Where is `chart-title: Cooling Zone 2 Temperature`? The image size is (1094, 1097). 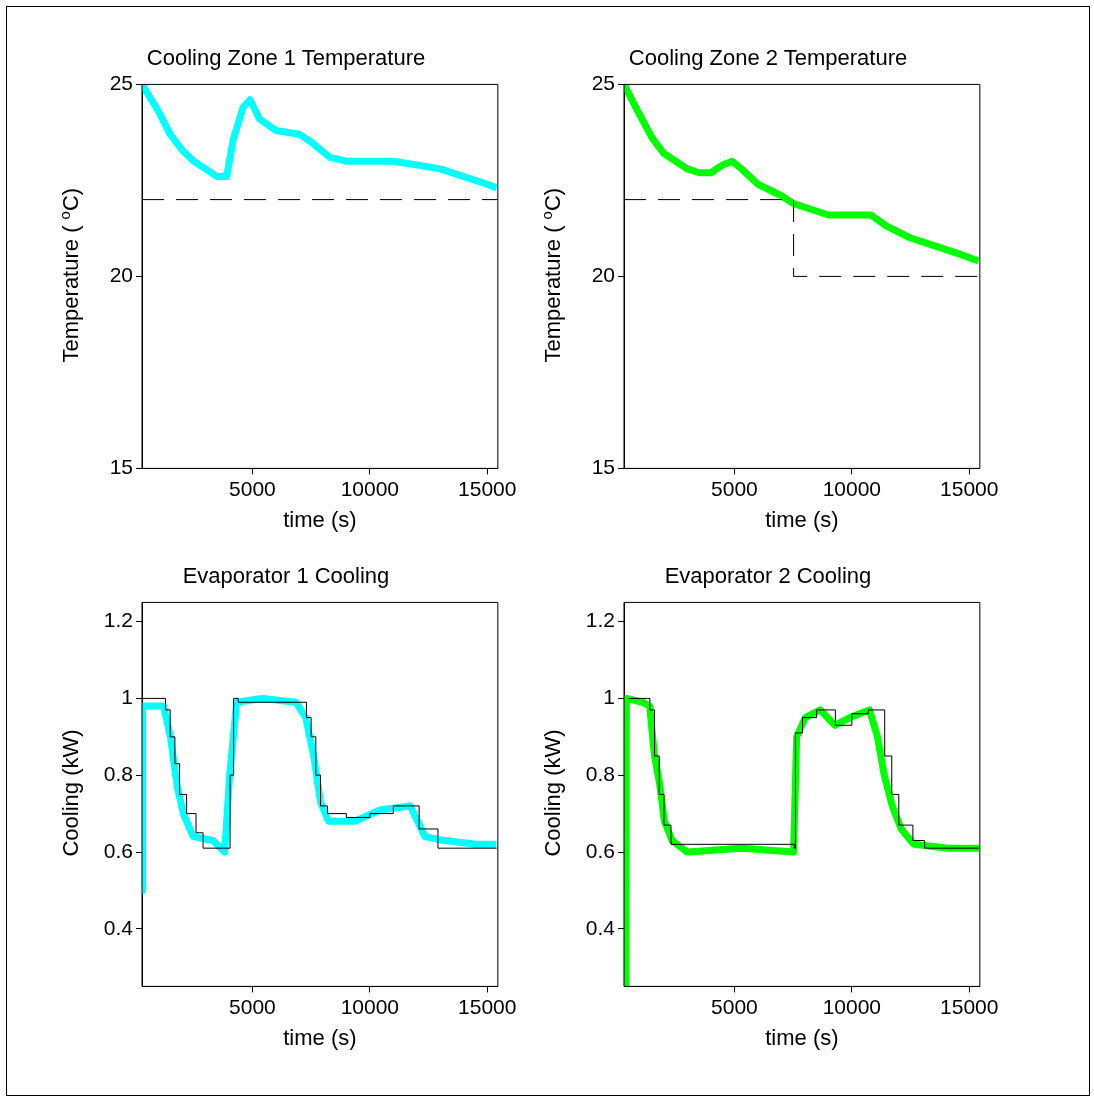 chart-title: Cooling Zone 2 Temperature is located at coordinates (768, 58).